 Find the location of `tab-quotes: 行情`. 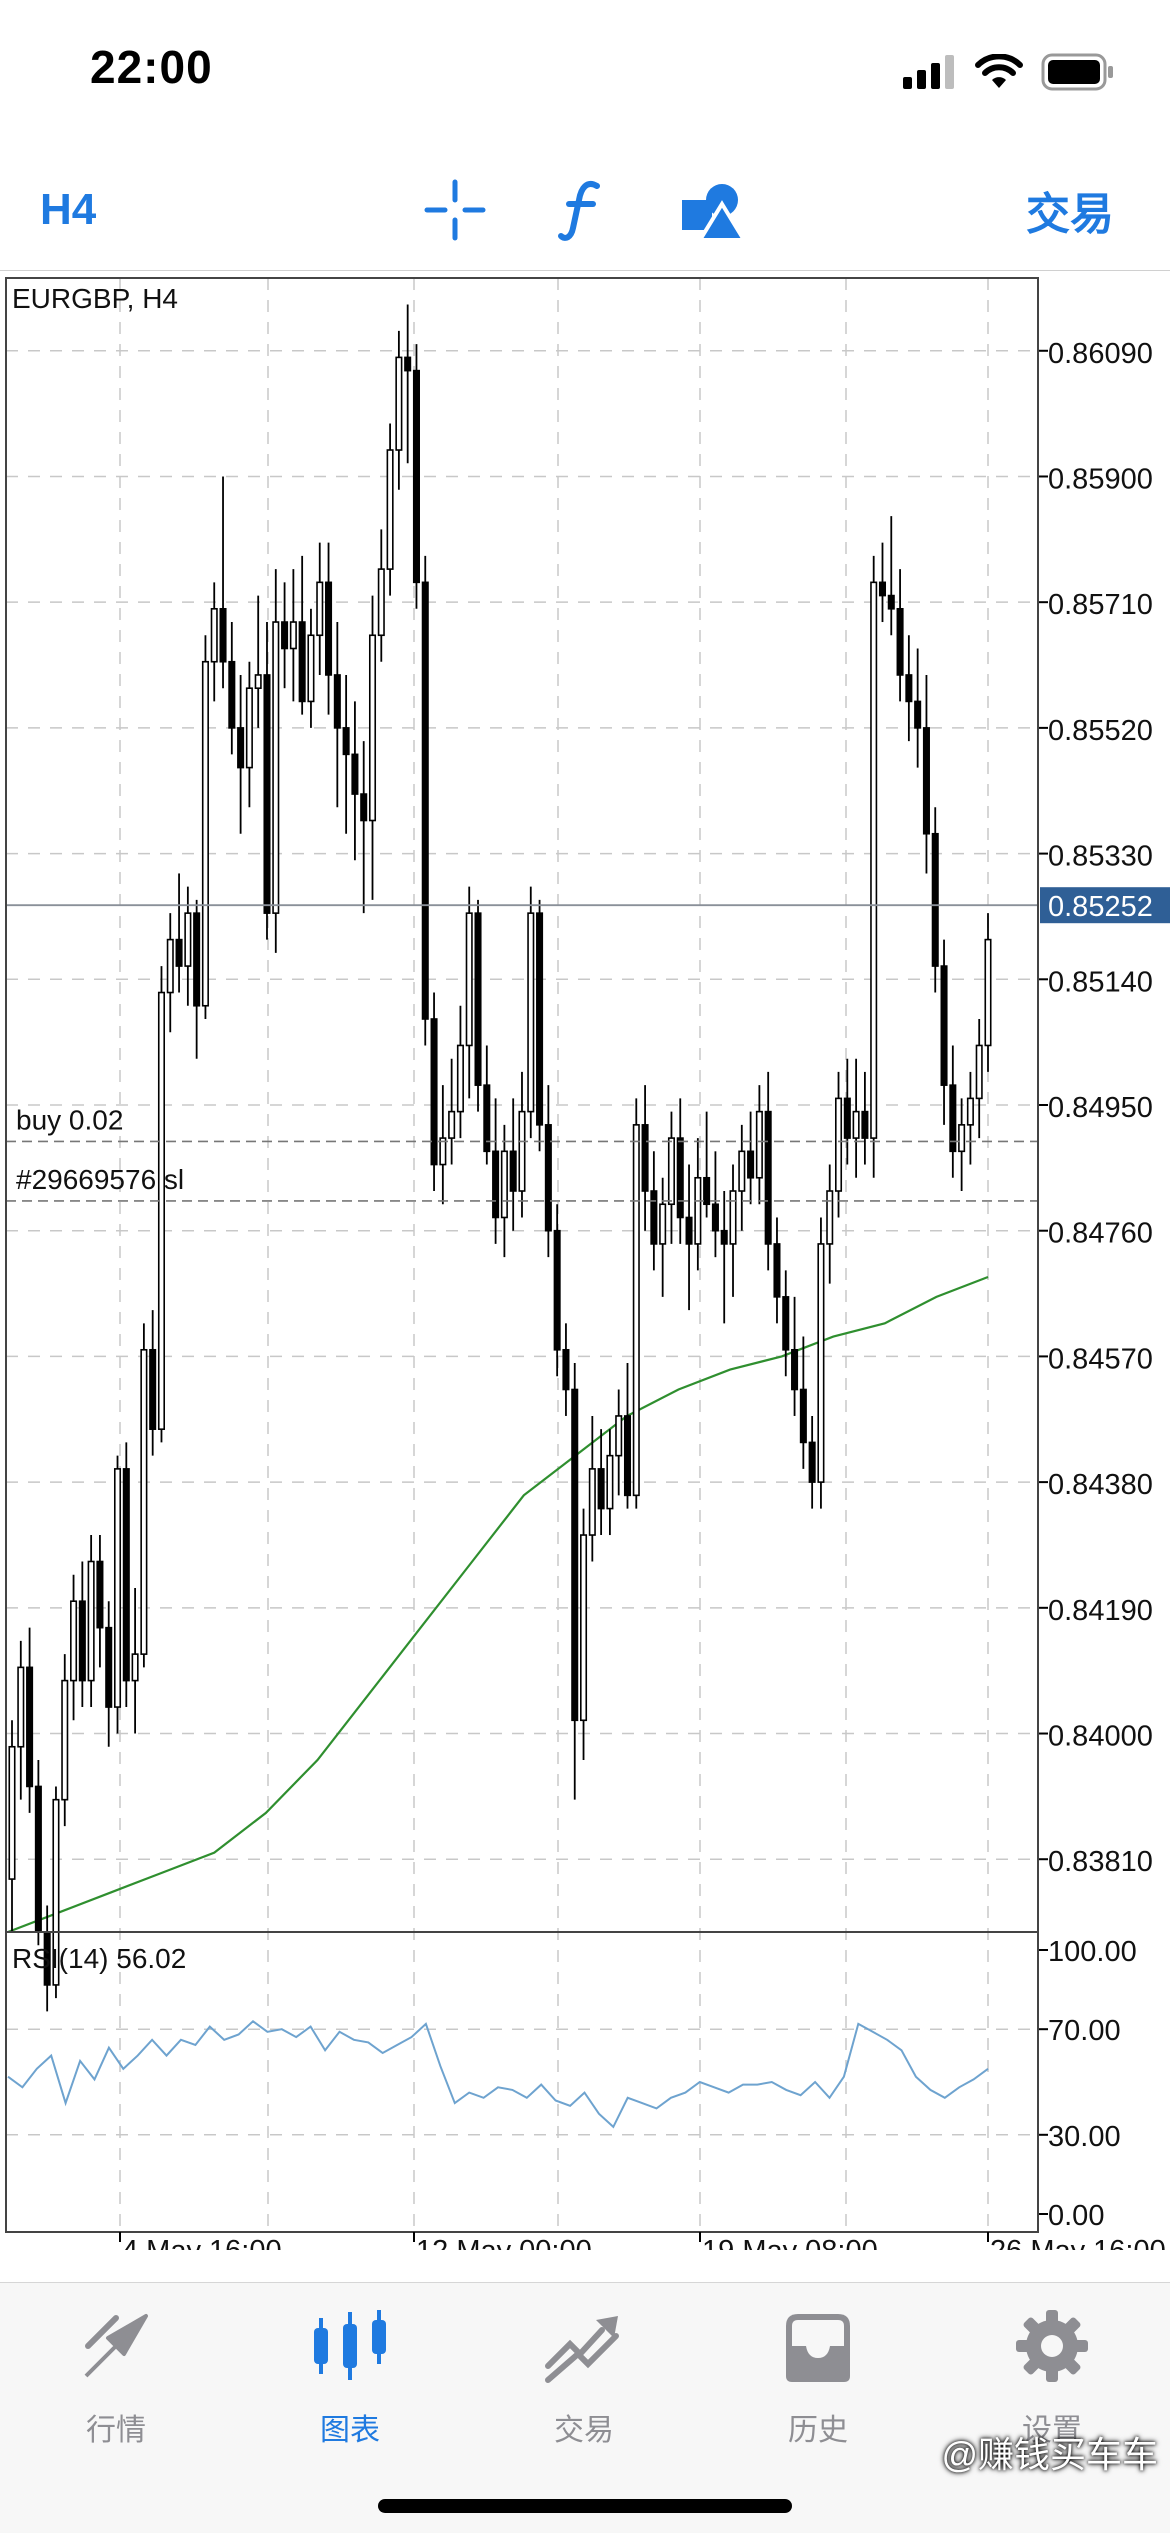

tab-quotes: 行情 is located at coordinates (116, 2376).